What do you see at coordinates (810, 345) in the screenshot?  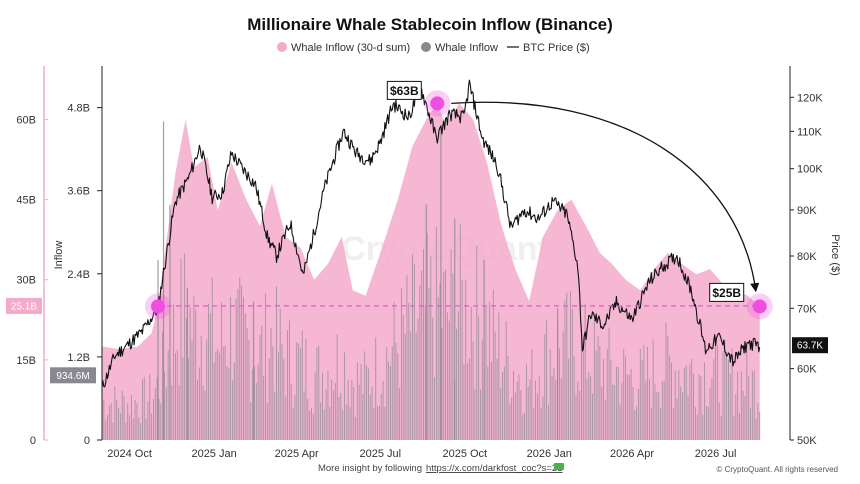 I see `price-current-badge` at bounding box center [810, 345].